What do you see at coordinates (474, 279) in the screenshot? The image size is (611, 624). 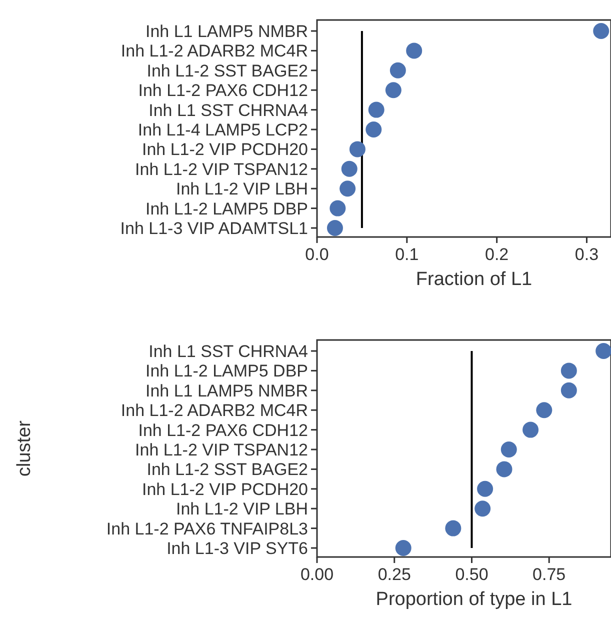 I see `x-axis-title: Fraction of L1` at bounding box center [474, 279].